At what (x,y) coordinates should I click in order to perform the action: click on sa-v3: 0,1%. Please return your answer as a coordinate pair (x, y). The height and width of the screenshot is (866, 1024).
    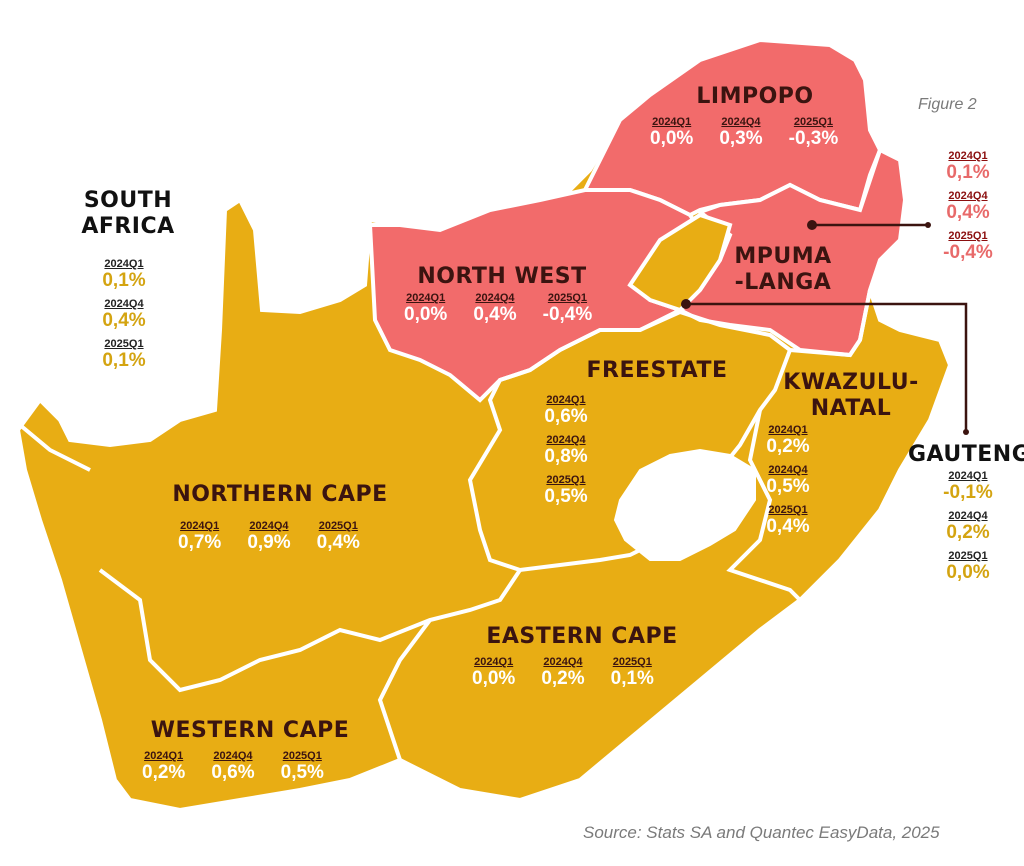
    Looking at the image, I should click on (124, 360).